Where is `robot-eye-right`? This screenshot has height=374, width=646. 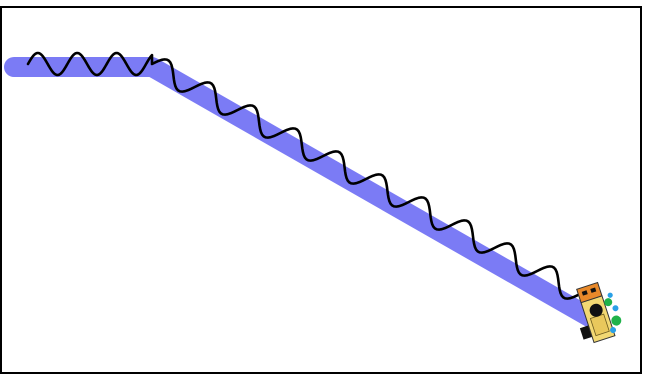 robot-eye-right is located at coordinates (593, 290).